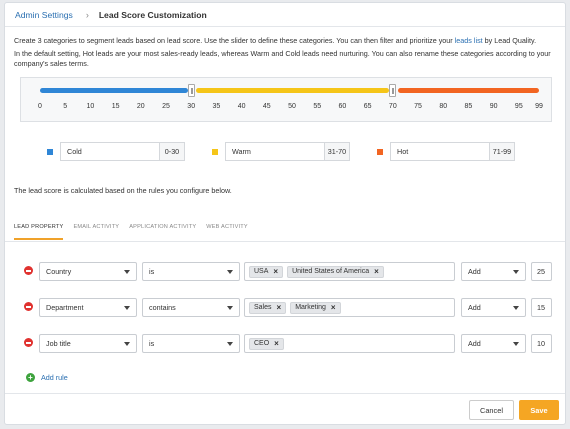  I want to click on action-value: Add, so click(474, 343).